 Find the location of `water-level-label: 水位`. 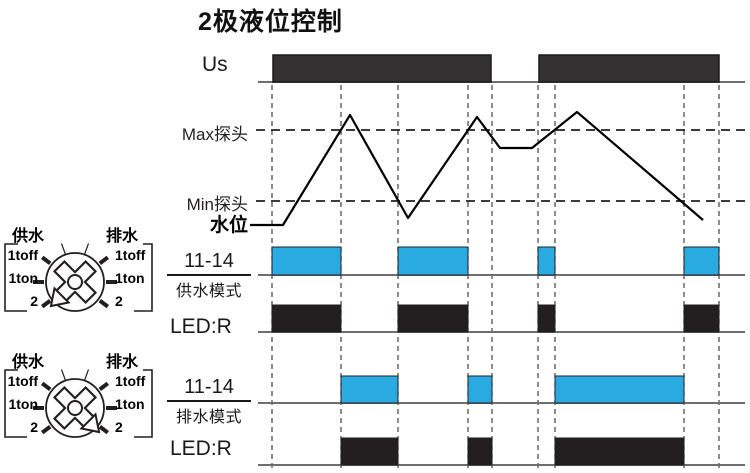

water-level-label: 水位 is located at coordinates (228, 225).